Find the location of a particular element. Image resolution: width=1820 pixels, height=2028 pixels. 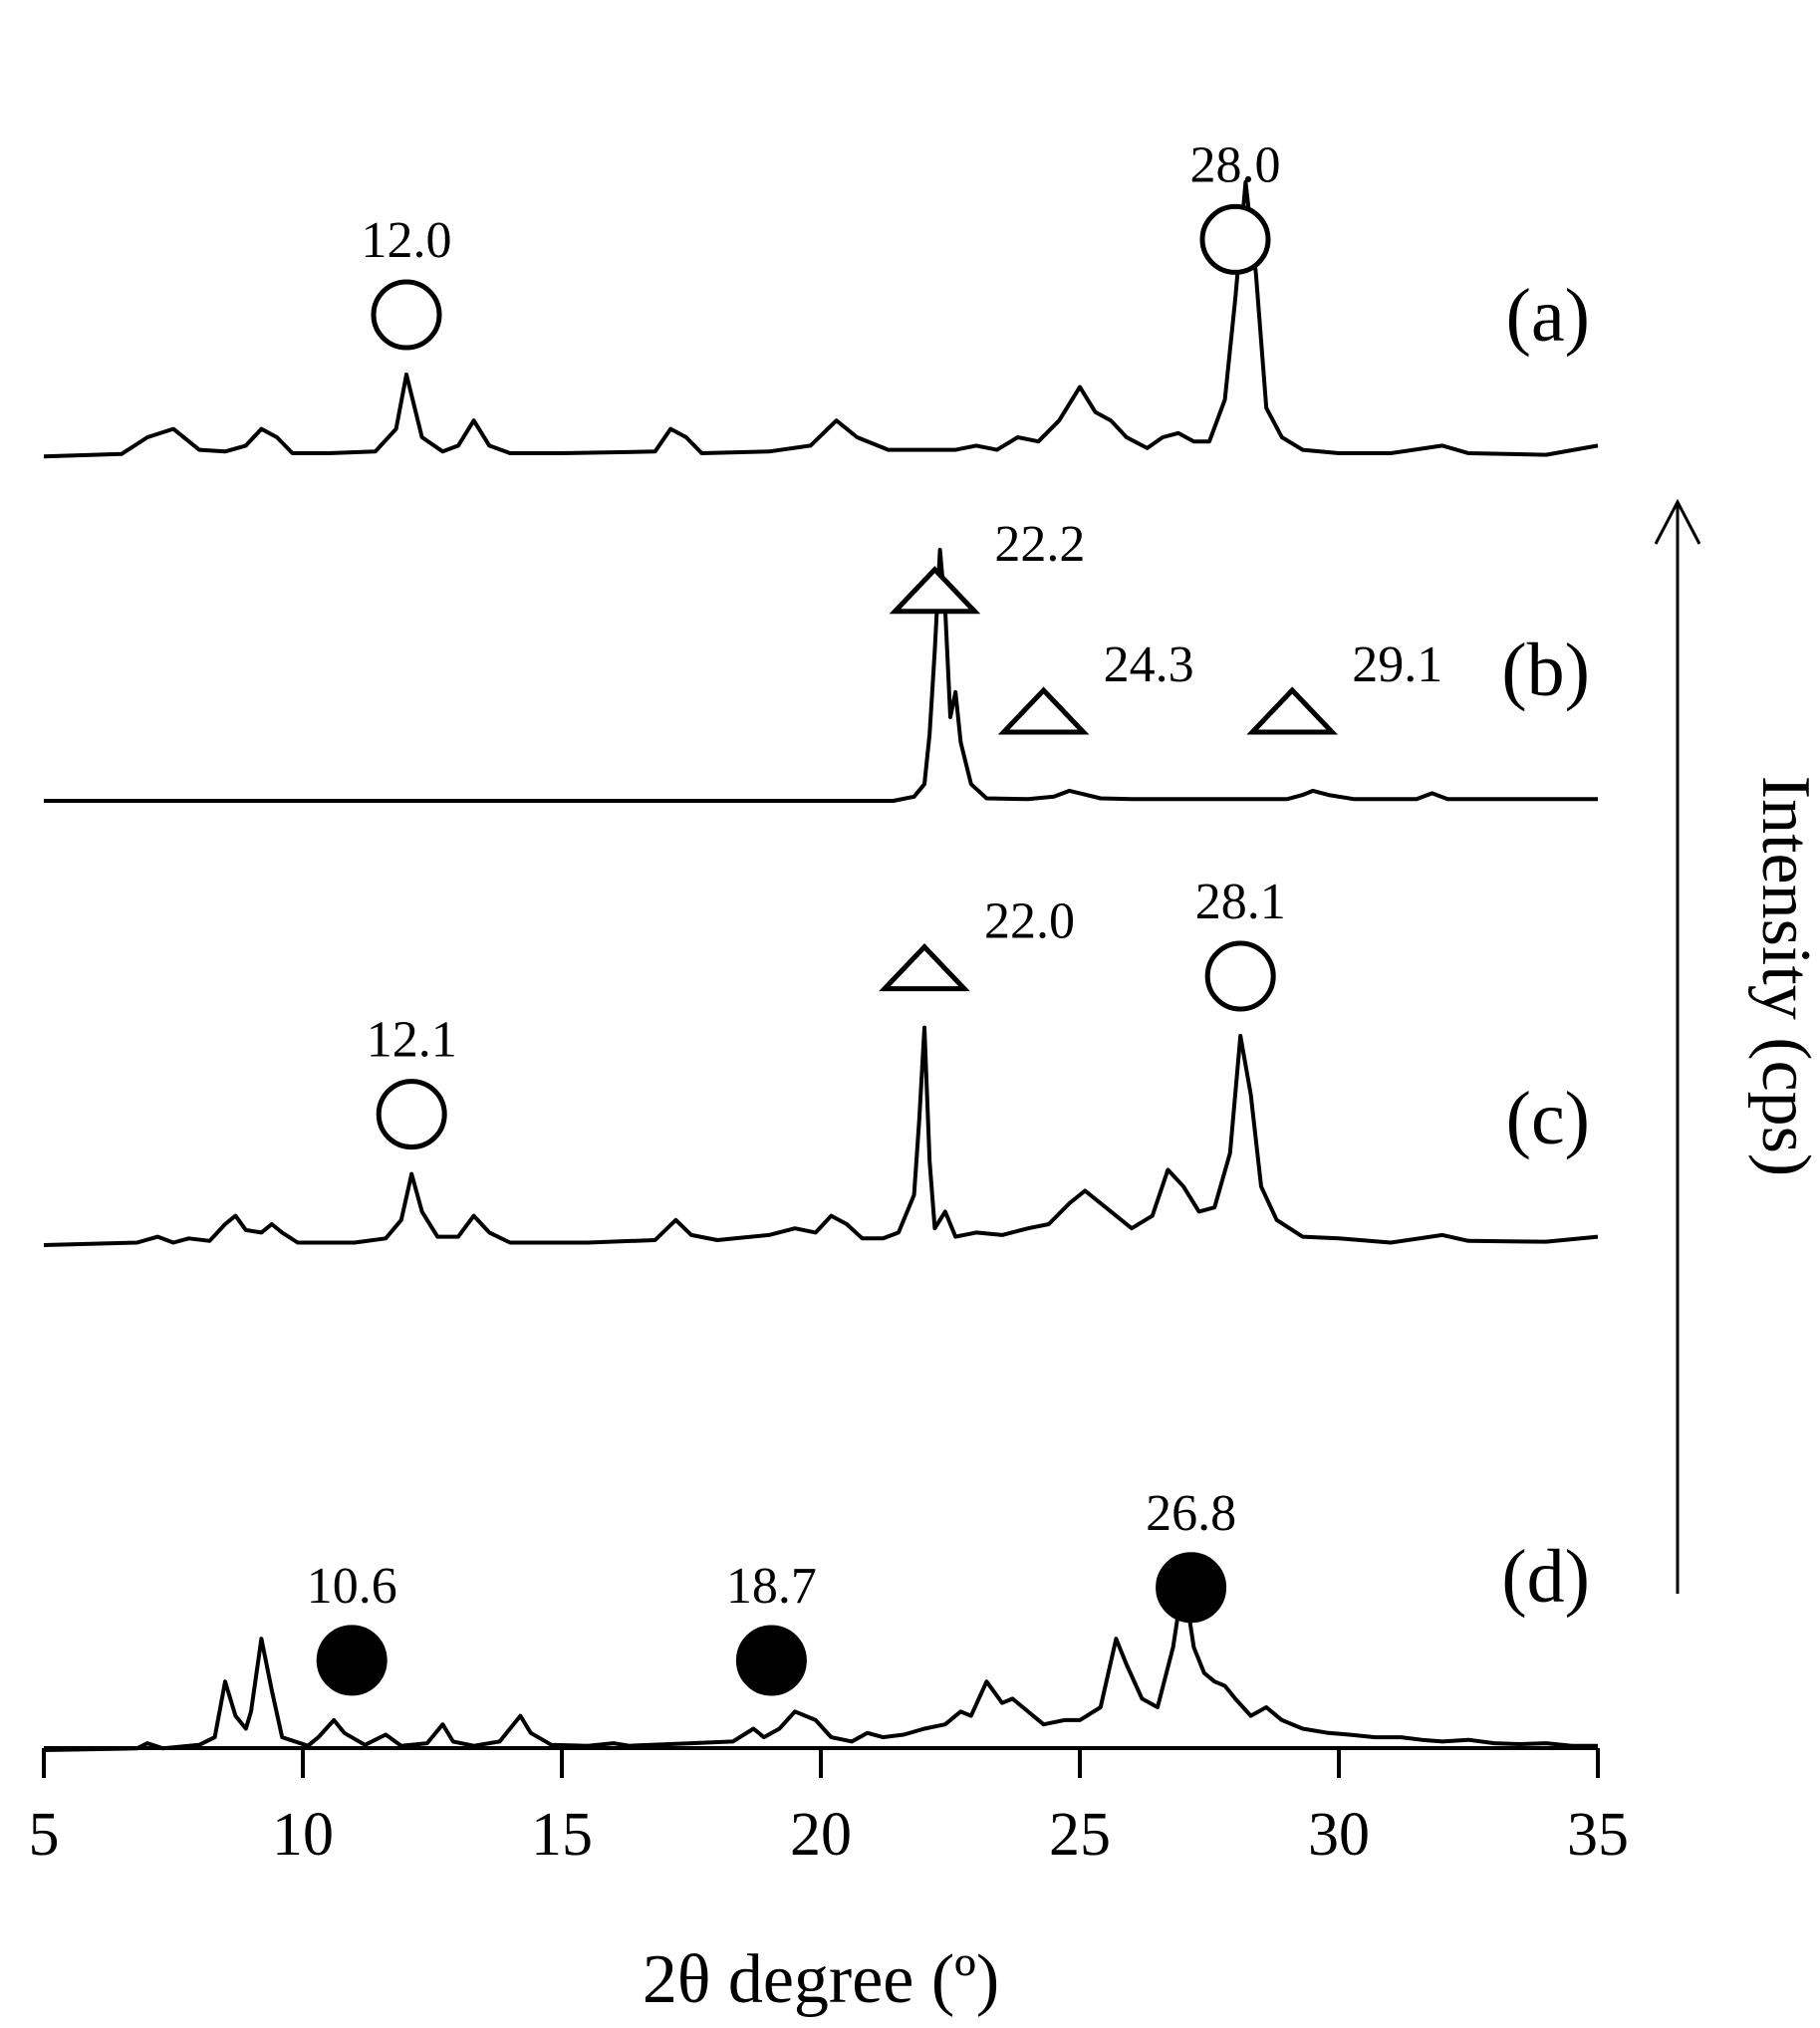

peak-label-b-29-1: 29.1 is located at coordinates (1397, 664).